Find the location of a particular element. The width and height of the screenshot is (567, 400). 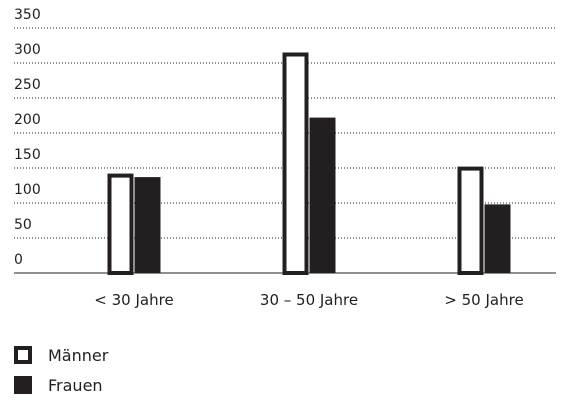

y-tick-label-3: 150 is located at coordinates (27, 155).